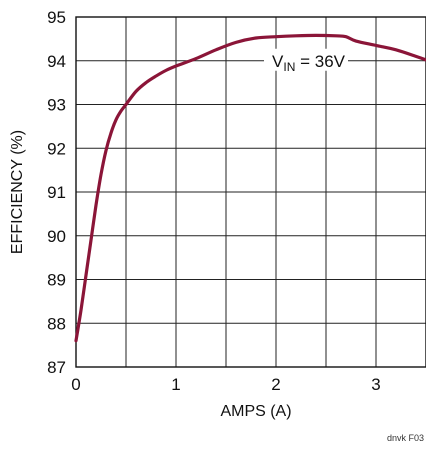 The height and width of the screenshot is (449, 426). Describe the element at coordinates (56, 367) in the screenshot. I see `y-tick-label: 87` at that location.